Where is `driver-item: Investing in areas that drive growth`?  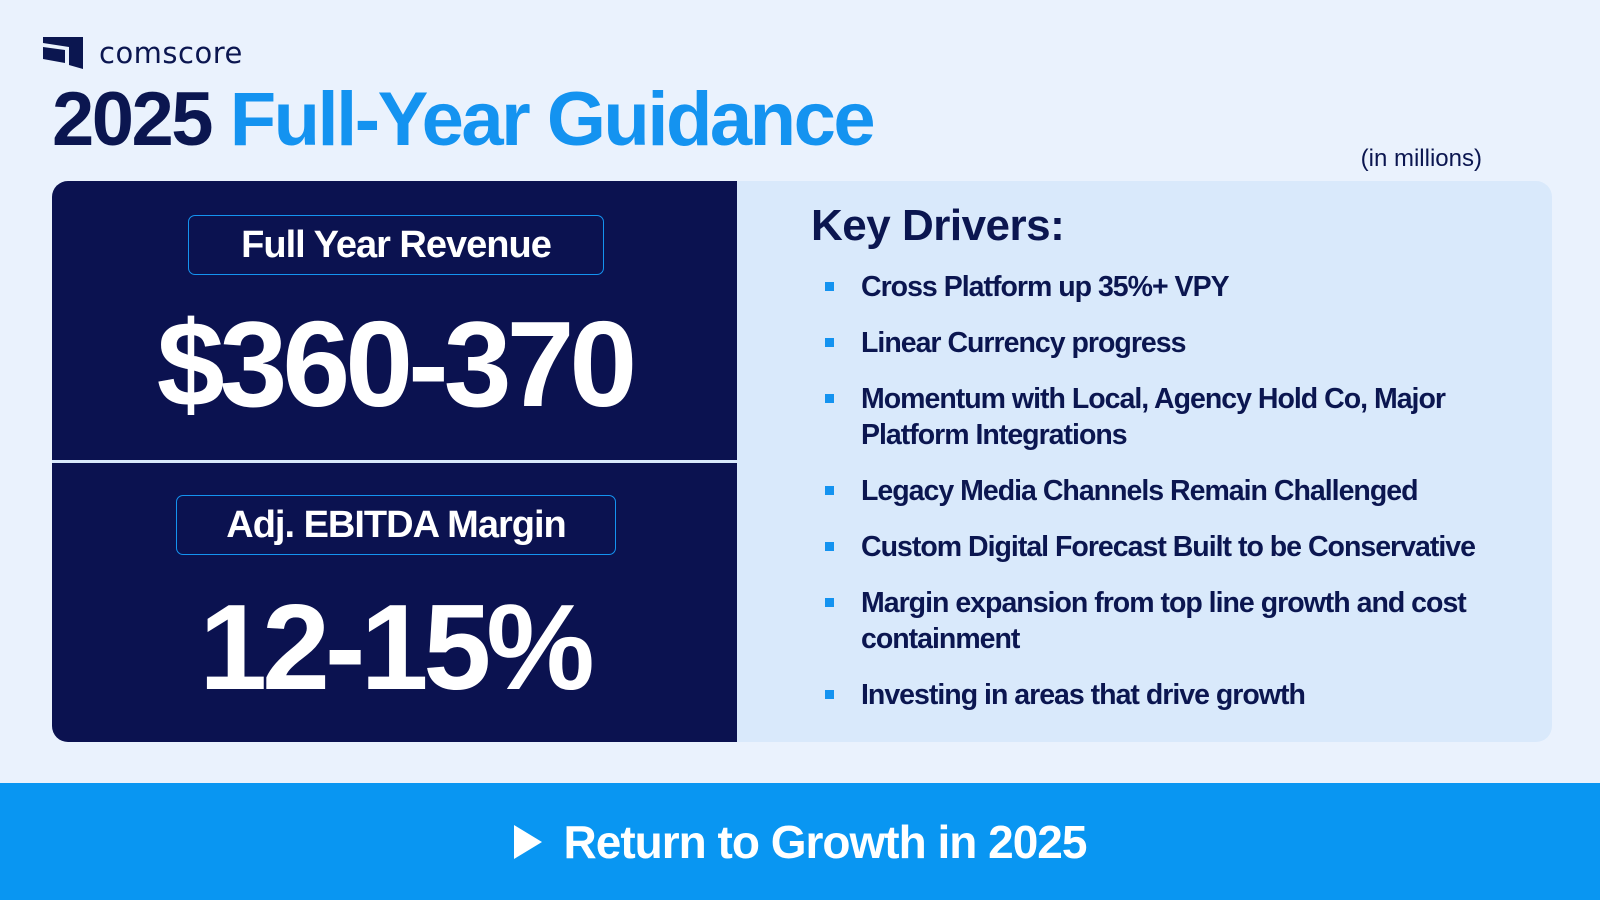 driver-item: Investing in areas that drive growth is located at coordinates (1165, 695).